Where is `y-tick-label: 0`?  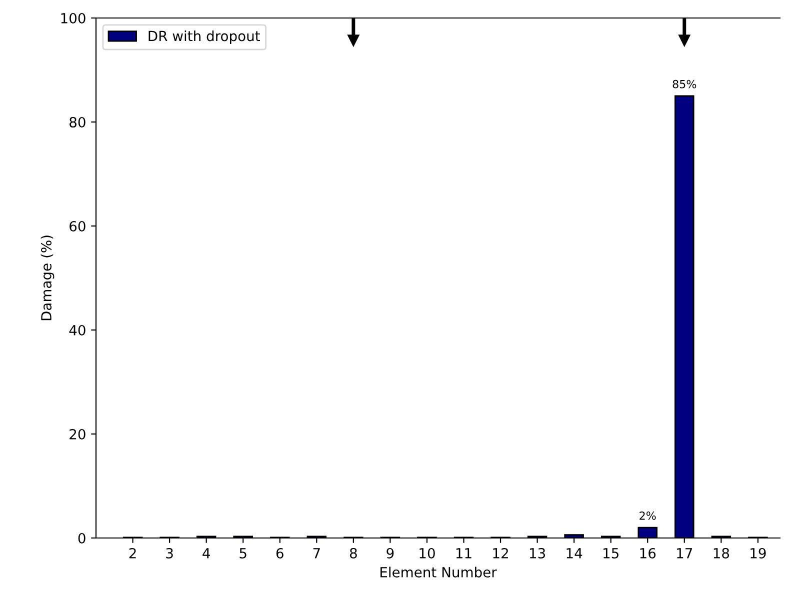
y-tick-label: 0 is located at coordinates (82, 538).